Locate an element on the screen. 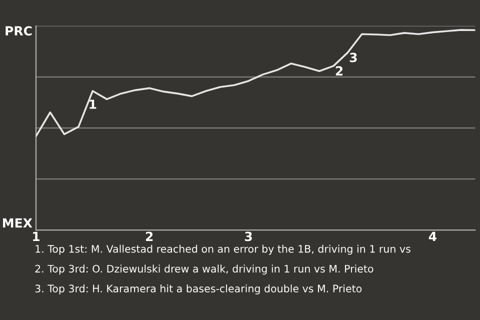  text: 1. Top 1st: M. Vallestad reached on an error by the 1B, driving in 1 run vs is located at coordinates (223, 249).